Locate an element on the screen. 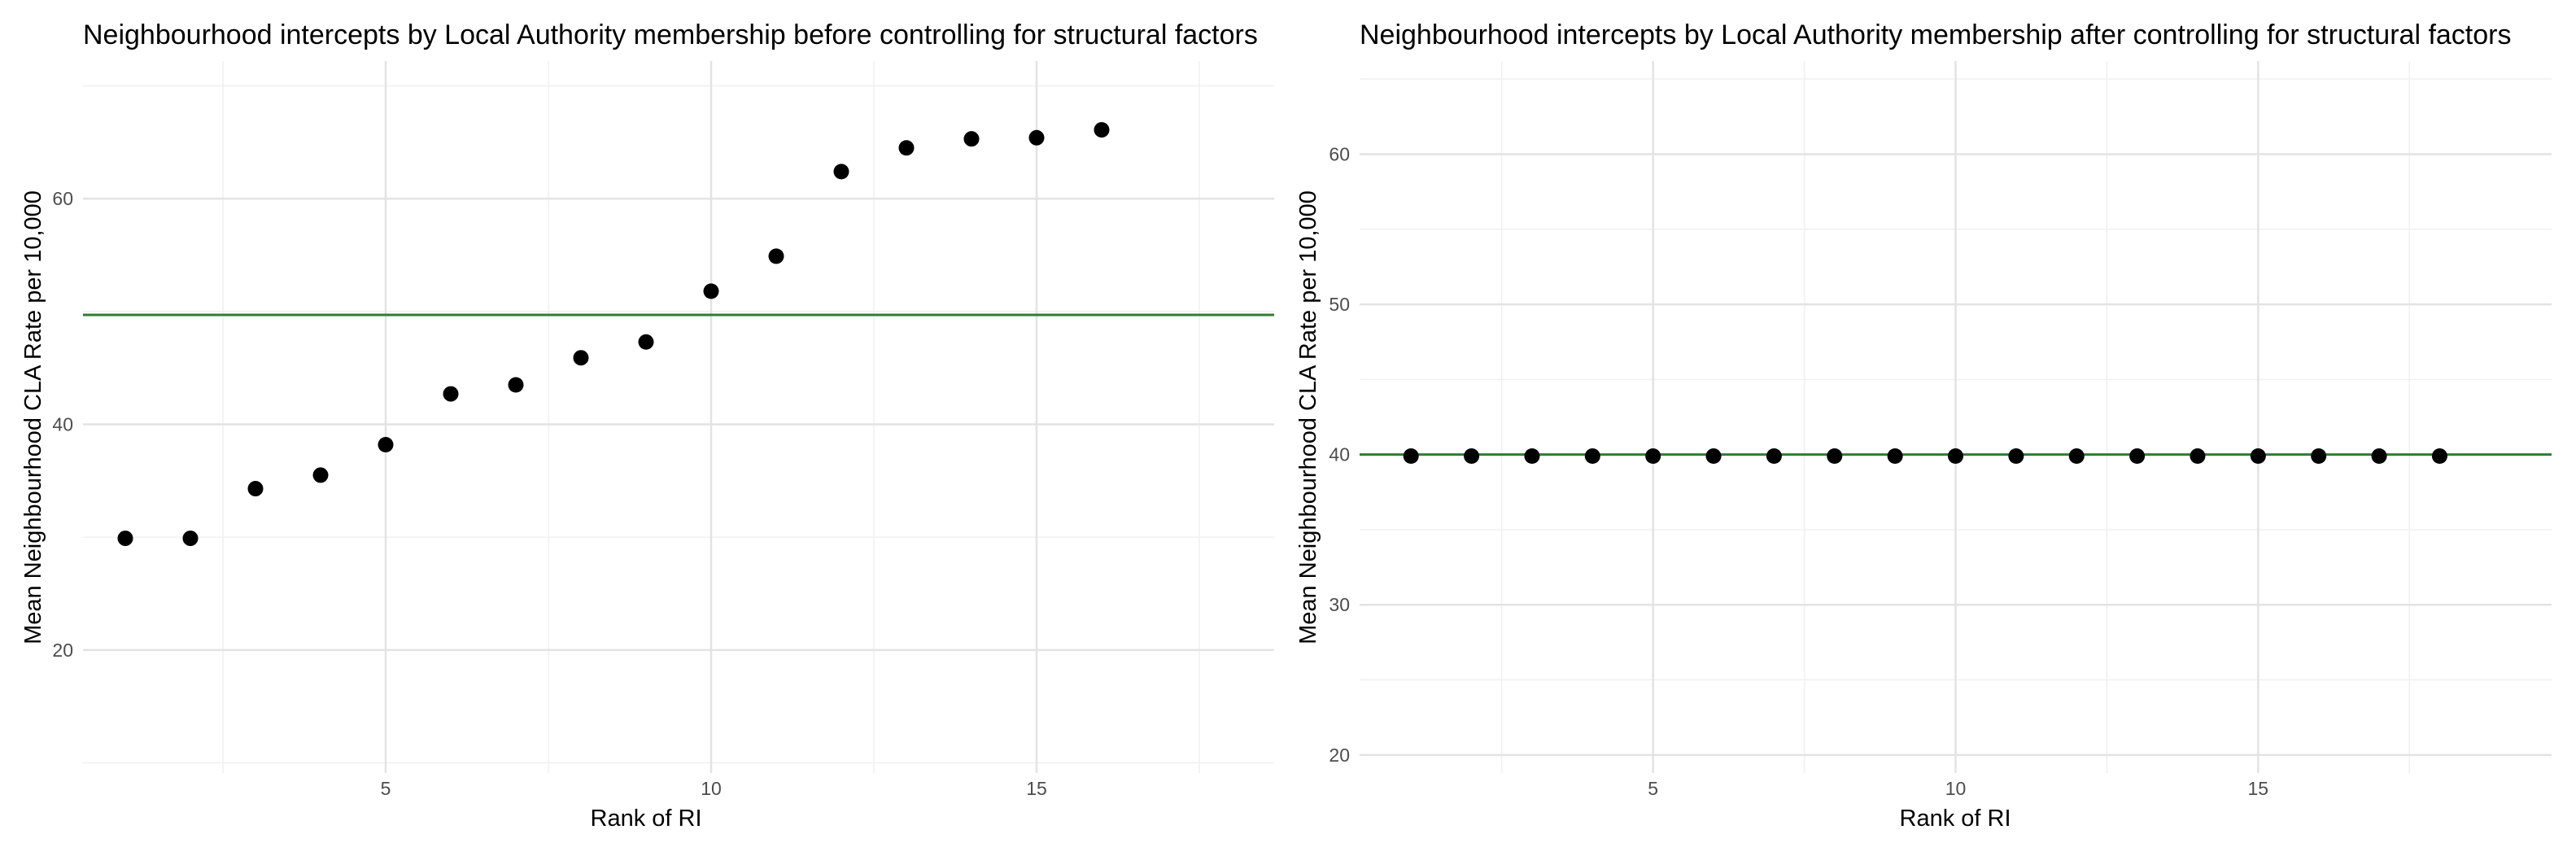 Image resolution: width=2576 pixels, height=856 pixels. y-tick-label: 30 is located at coordinates (1339, 604).